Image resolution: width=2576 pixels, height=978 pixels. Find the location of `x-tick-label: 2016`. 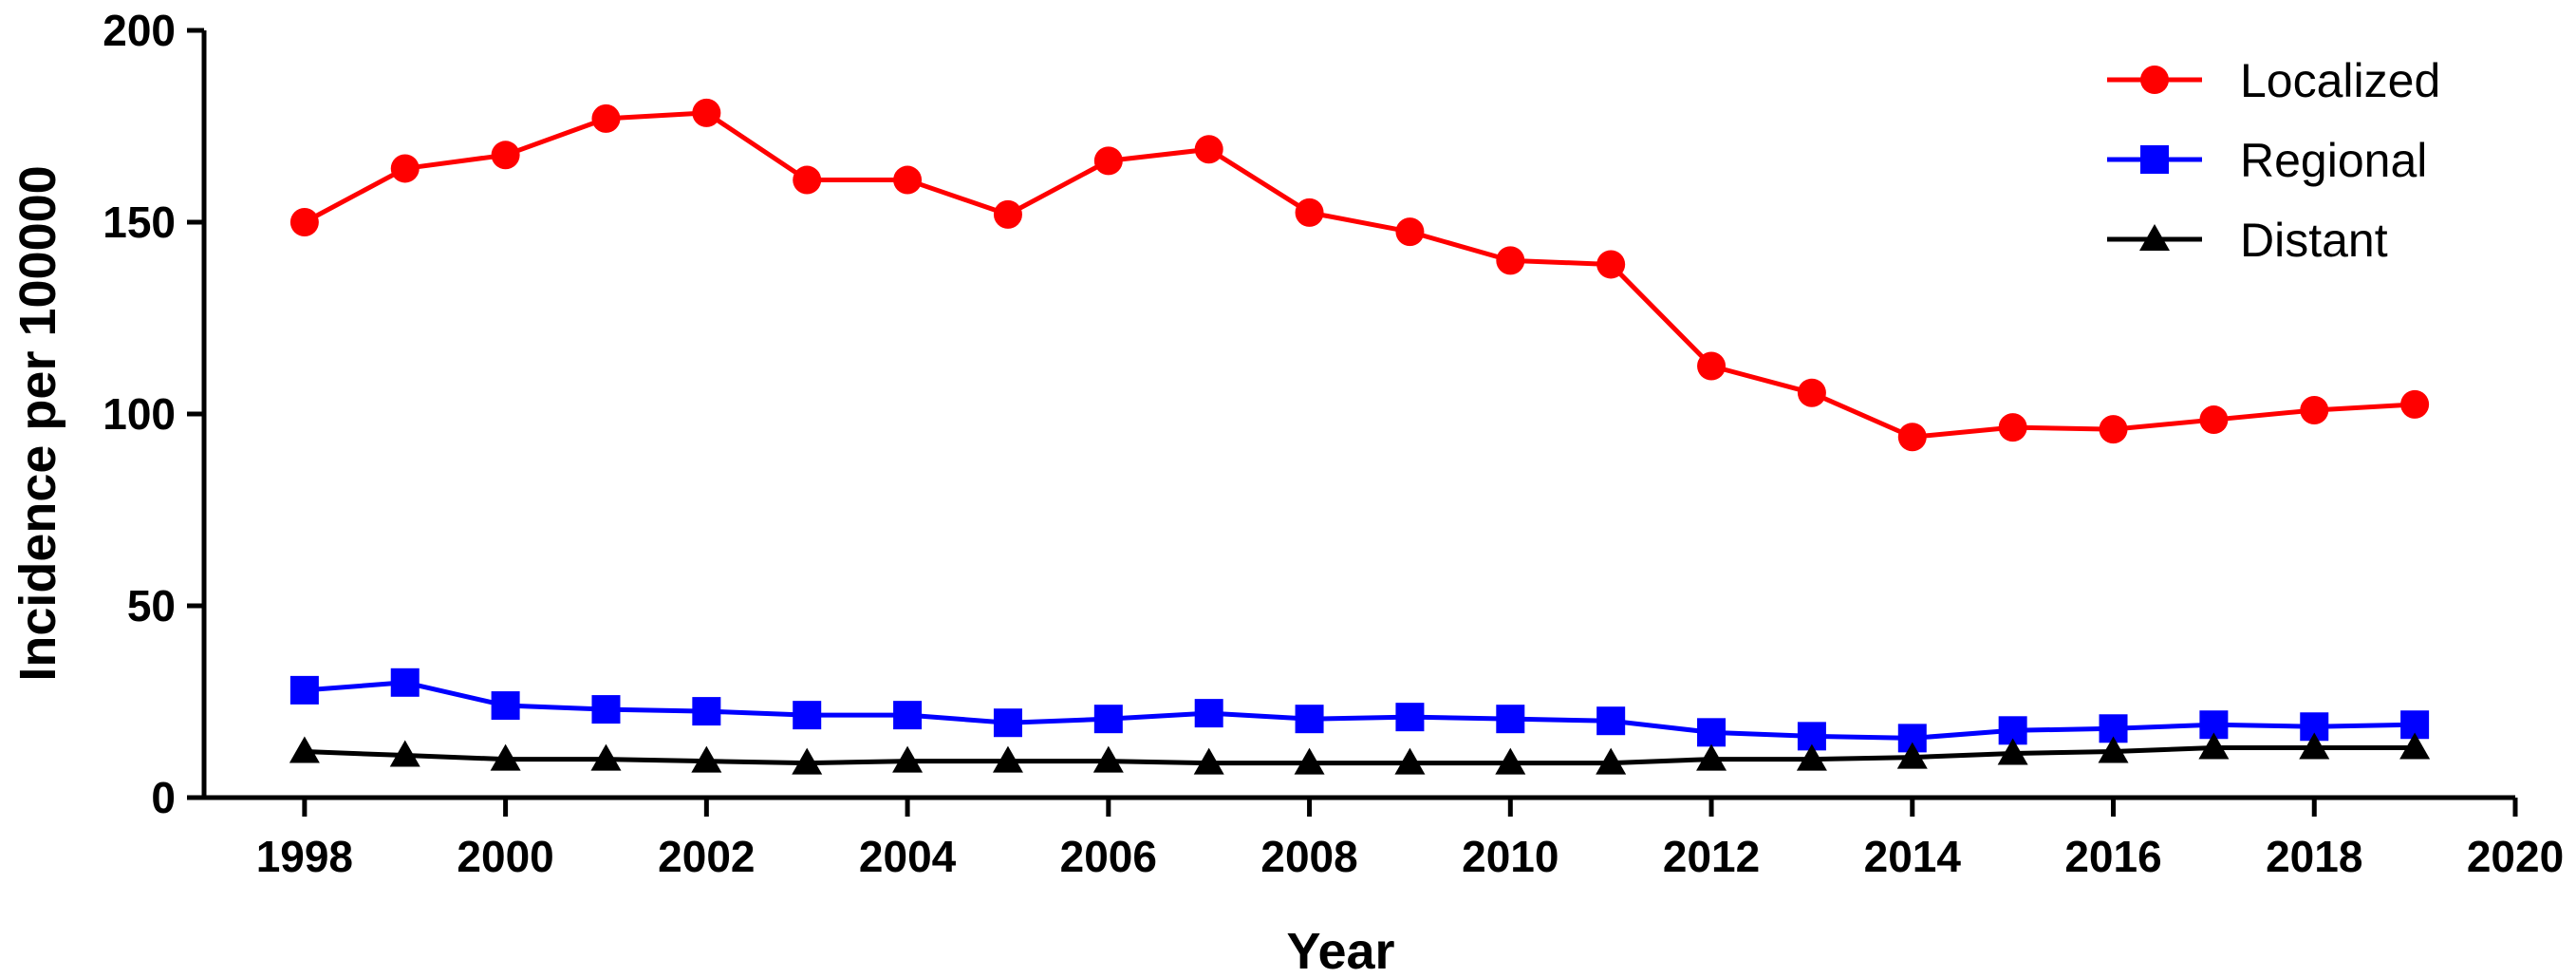

x-tick-label: 2016 is located at coordinates (2113, 856).